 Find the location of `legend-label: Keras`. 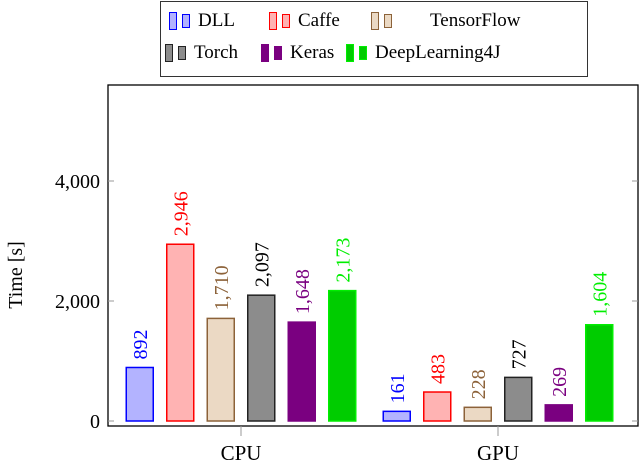

legend-label: Keras is located at coordinates (312, 52).